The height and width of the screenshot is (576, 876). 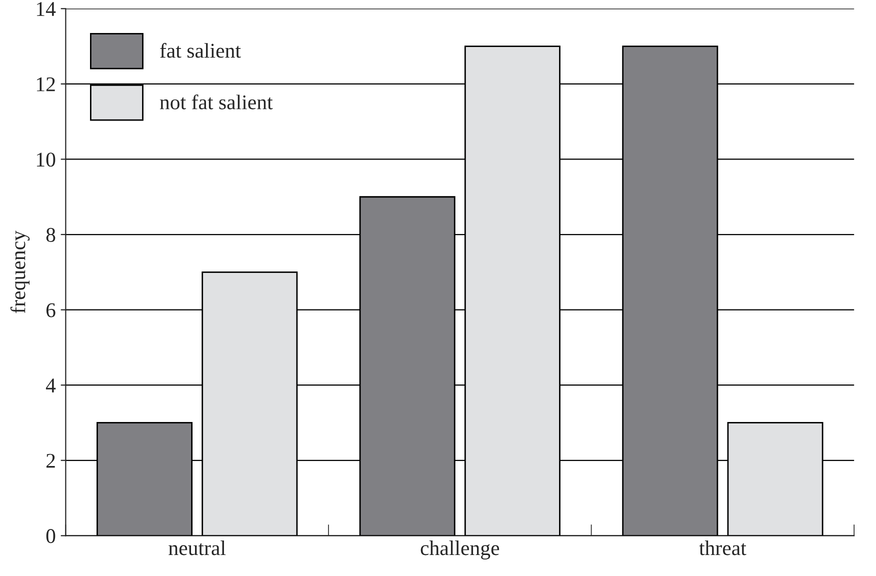 I want to click on y-tick-label: 8, so click(x=51, y=235).